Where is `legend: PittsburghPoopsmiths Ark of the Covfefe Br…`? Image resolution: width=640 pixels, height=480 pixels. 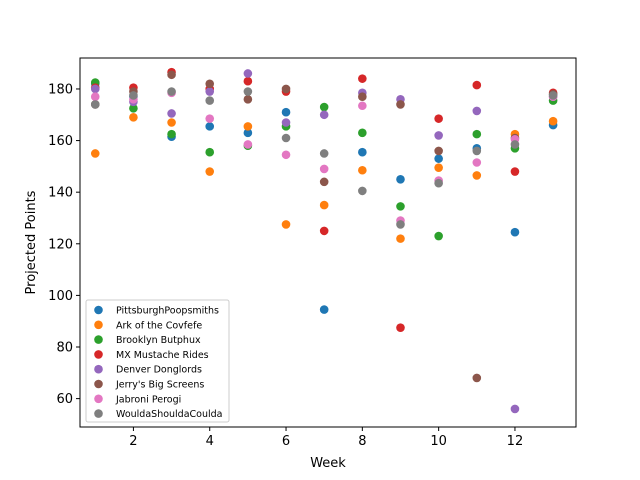 legend: PittsburghPoopsmiths Ark of the Covfefe Br… is located at coordinates (157, 361).